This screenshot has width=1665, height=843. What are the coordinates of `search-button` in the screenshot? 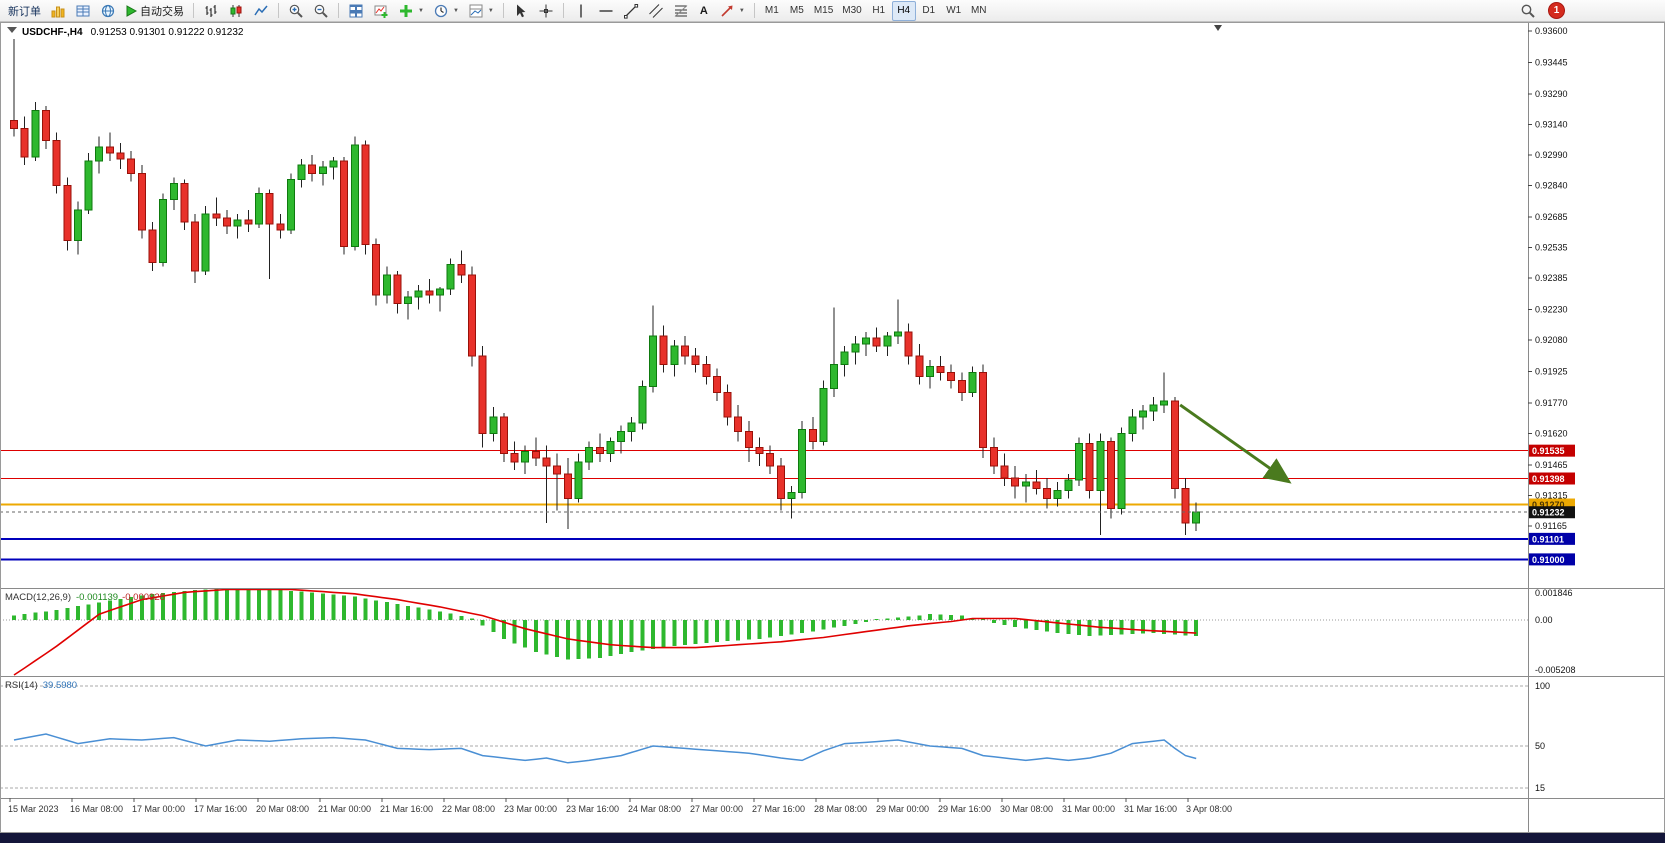 It's located at (1528, 11).